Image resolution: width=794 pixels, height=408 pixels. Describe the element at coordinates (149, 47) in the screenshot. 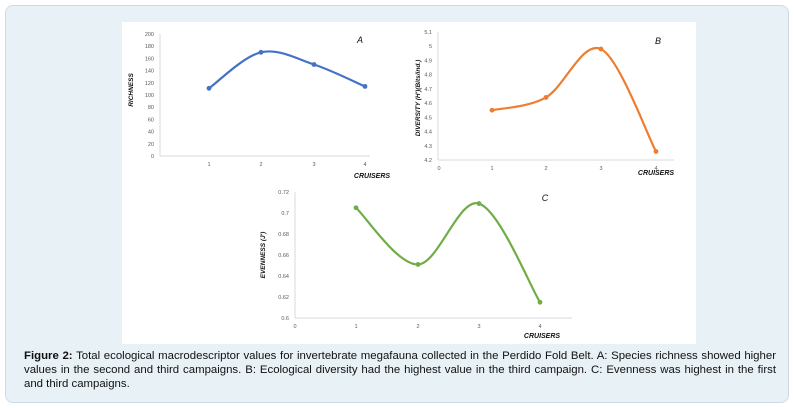

I see `y-tick-label: 180` at that location.